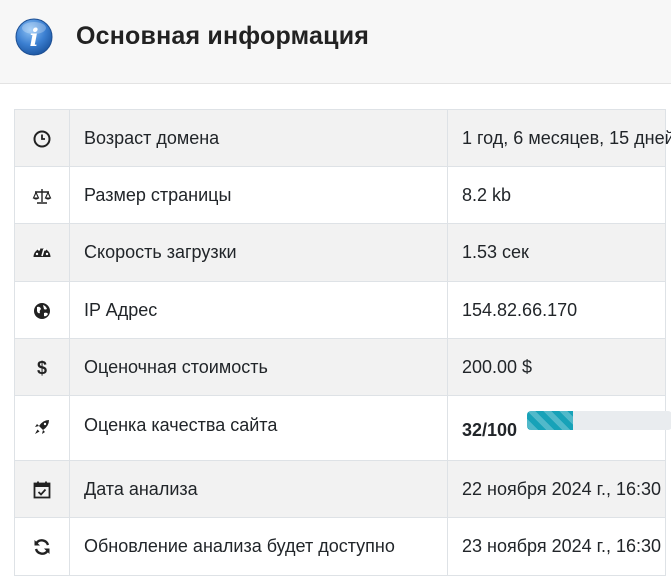 The width and height of the screenshot is (671, 587). Describe the element at coordinates (42, 310) in the screenshot. I see `globe-icon` at that location.